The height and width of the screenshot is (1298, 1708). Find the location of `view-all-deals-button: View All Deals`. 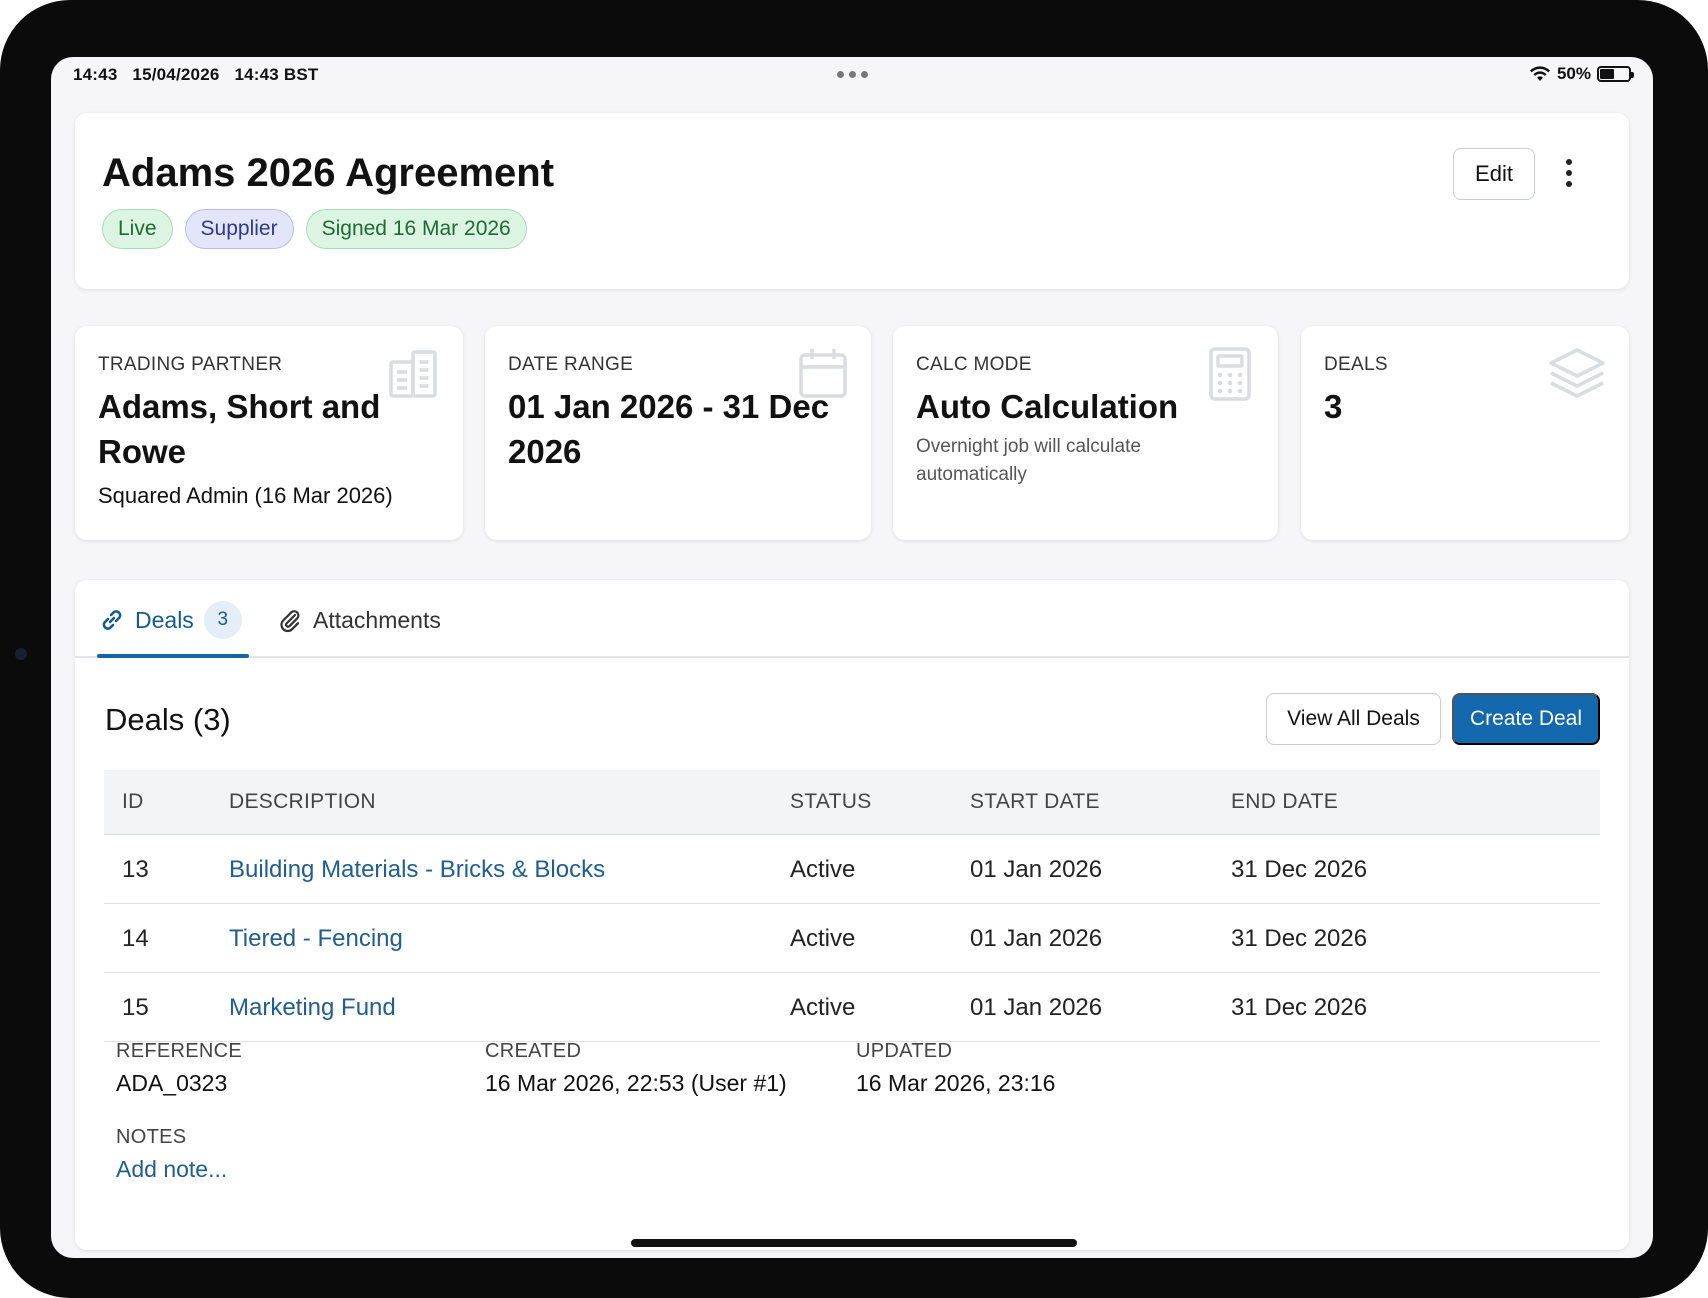

view-all-deals-button: View All Deals is located at coordinates (1353, 719).